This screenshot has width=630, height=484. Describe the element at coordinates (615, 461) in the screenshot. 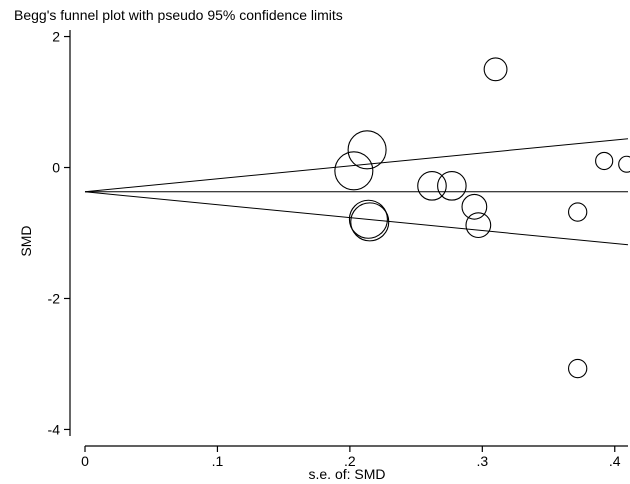

I see `x-tick-label: .4` at that location.